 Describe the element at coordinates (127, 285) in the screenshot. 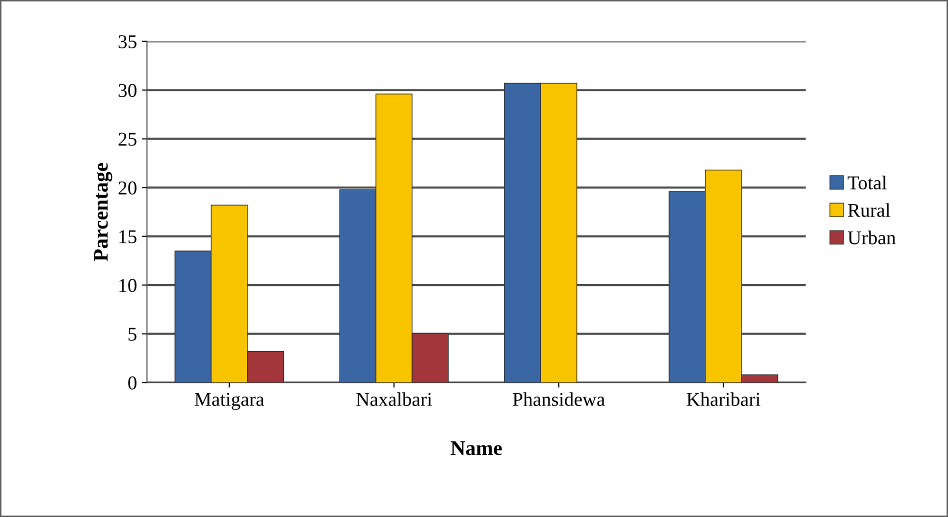

I see `y-tick-label: 10` at that location.